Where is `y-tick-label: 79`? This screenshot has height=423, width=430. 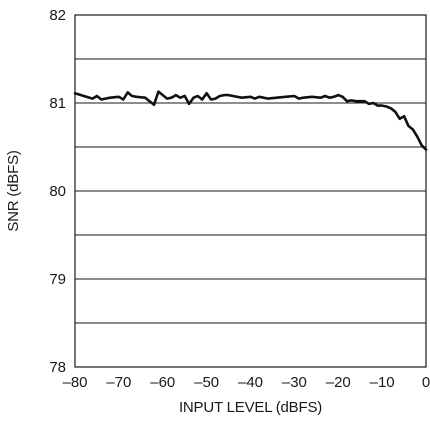 y-tick-label: 79 is located at coordinates (57, 279).